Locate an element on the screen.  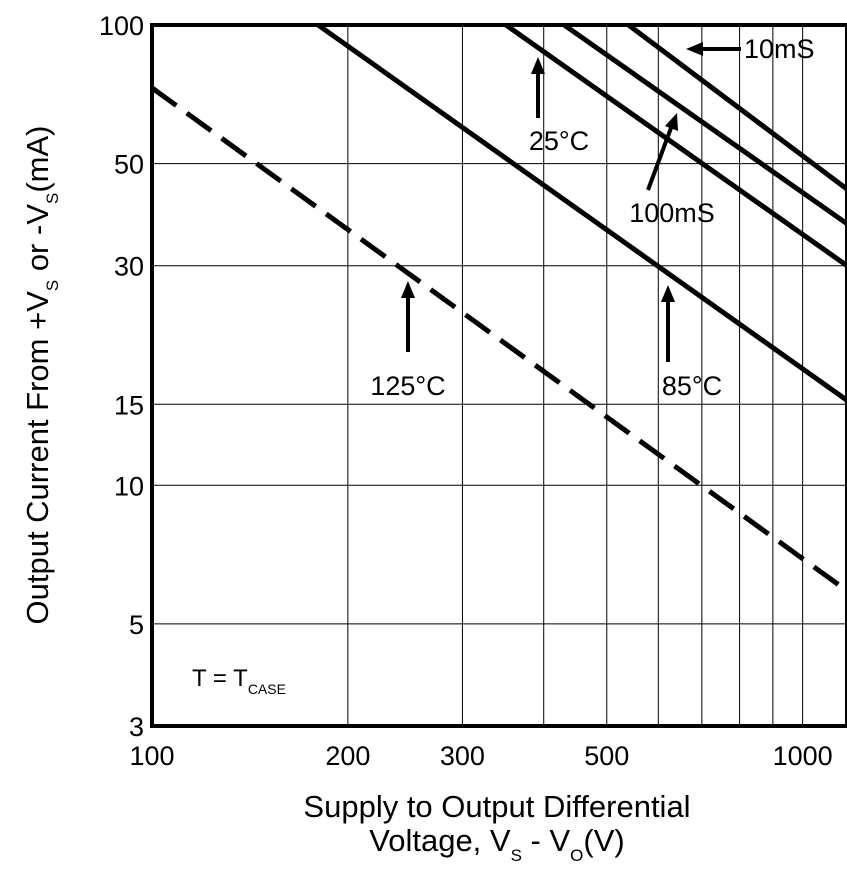
x-tick-label: 300 is located at coordinates (462, 756).